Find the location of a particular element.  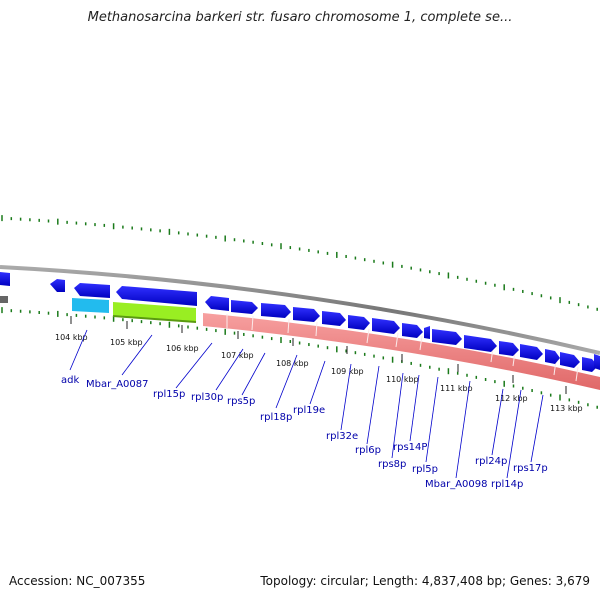

gene-label-rps17p: rps17p is located at coordinates (530, 468).